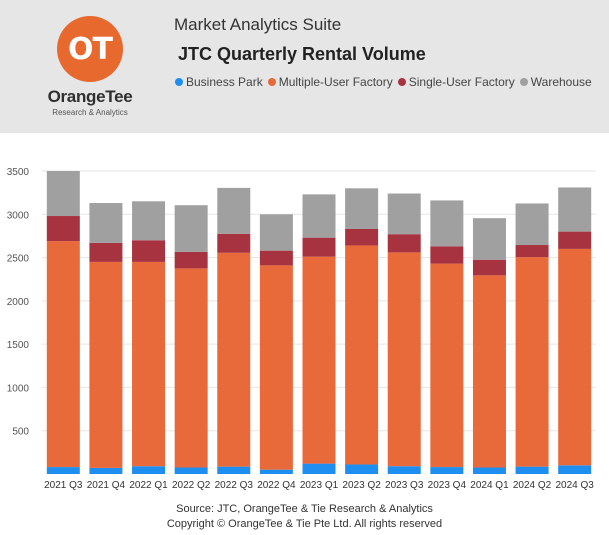 The image size is (609, 535). What do you see at coordinates (302, 54) in the screenshot?
I see `chart-title: JTC Quarterly Rental Volume` at bounding box center [302, 54].